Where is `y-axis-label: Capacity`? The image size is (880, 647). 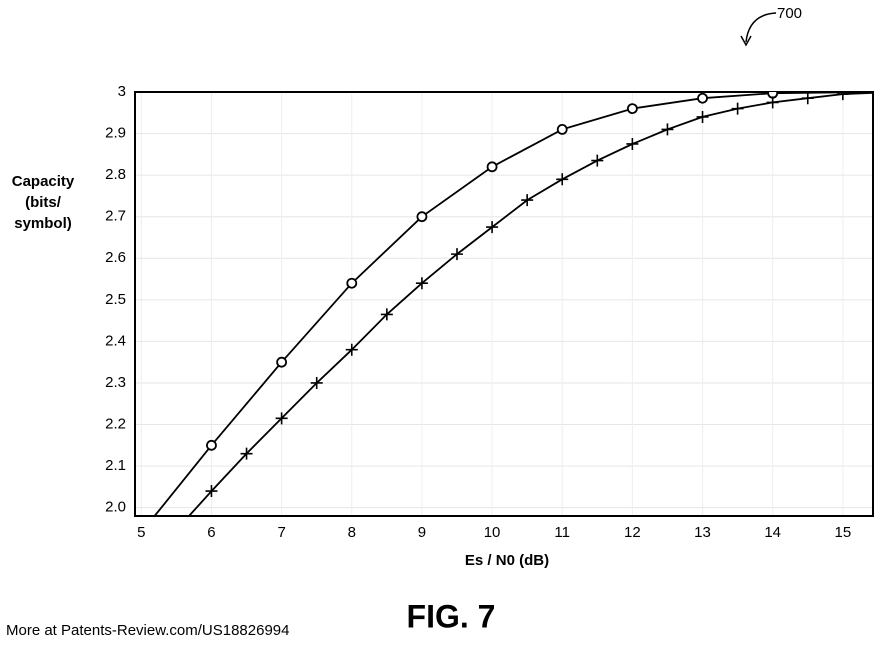
y-axis-label: Capacity is located at coordinates (43, 181).